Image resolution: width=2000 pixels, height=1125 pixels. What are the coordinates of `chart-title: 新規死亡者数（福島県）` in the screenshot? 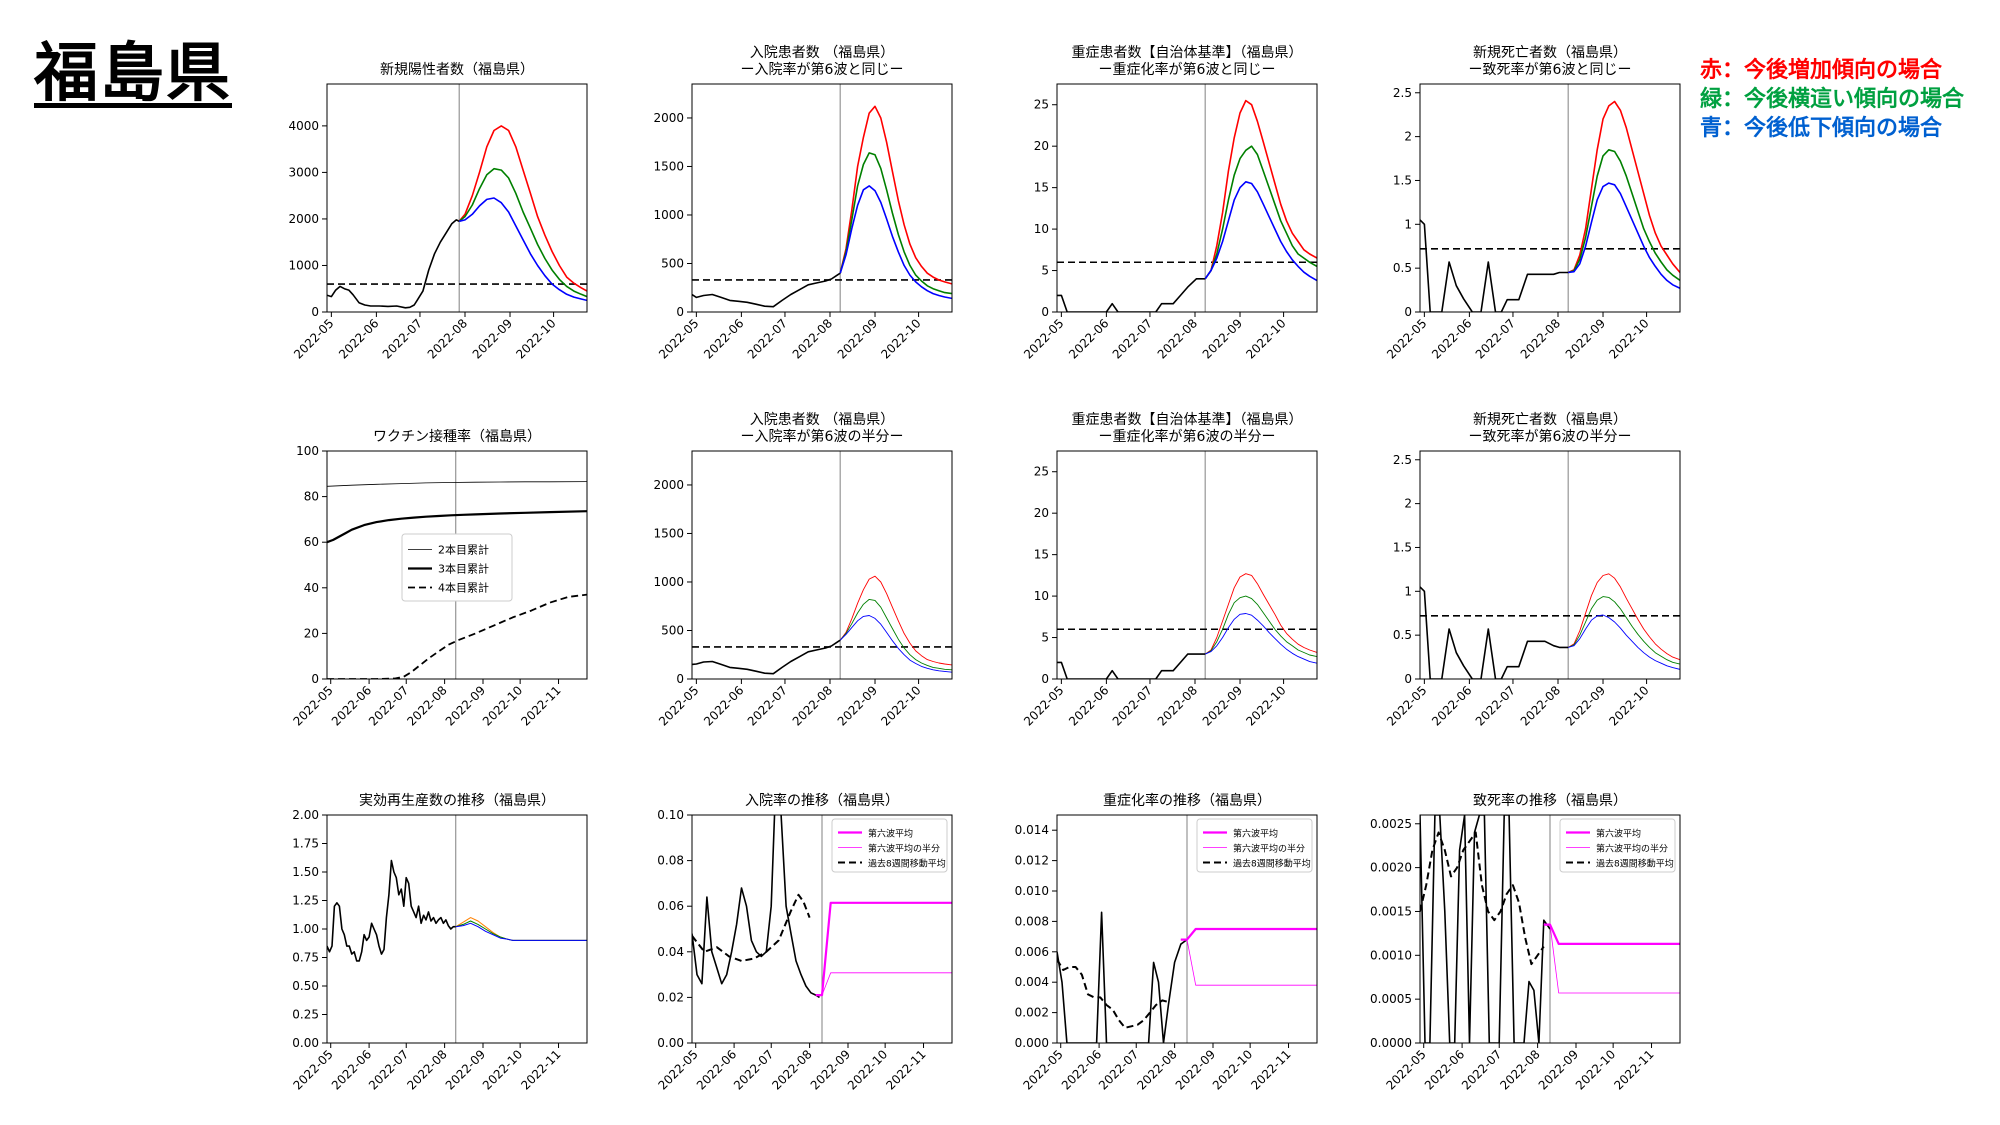 It's located at (1550, 420).